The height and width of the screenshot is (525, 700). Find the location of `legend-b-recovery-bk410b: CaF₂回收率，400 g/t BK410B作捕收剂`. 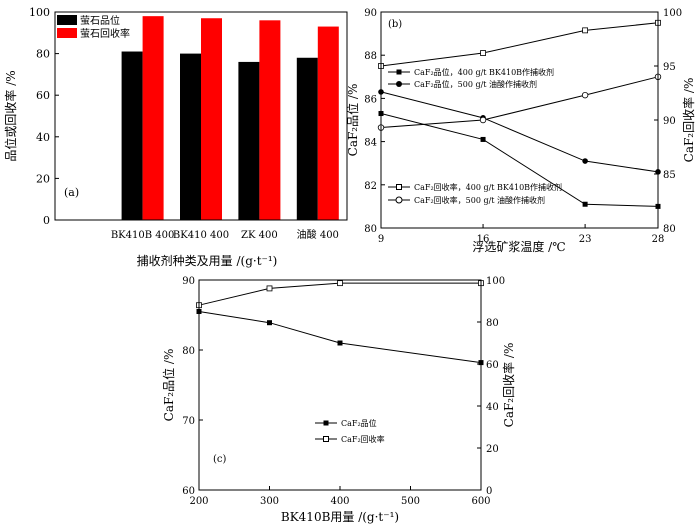

legend-b-recovery-bk410b: CaF₂回收率，400 g/t BK410B作捕收剂 is located at coordinates (488, 187).